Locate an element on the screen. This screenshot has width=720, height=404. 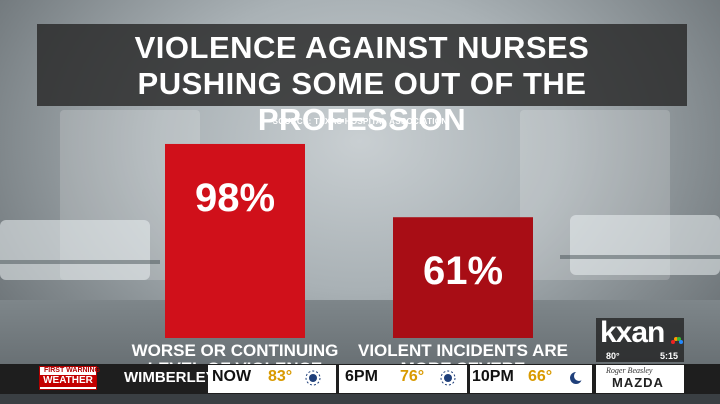
title-line-1: VIOLENCE AGAINST NURSES is located at coordinates (362, 47).